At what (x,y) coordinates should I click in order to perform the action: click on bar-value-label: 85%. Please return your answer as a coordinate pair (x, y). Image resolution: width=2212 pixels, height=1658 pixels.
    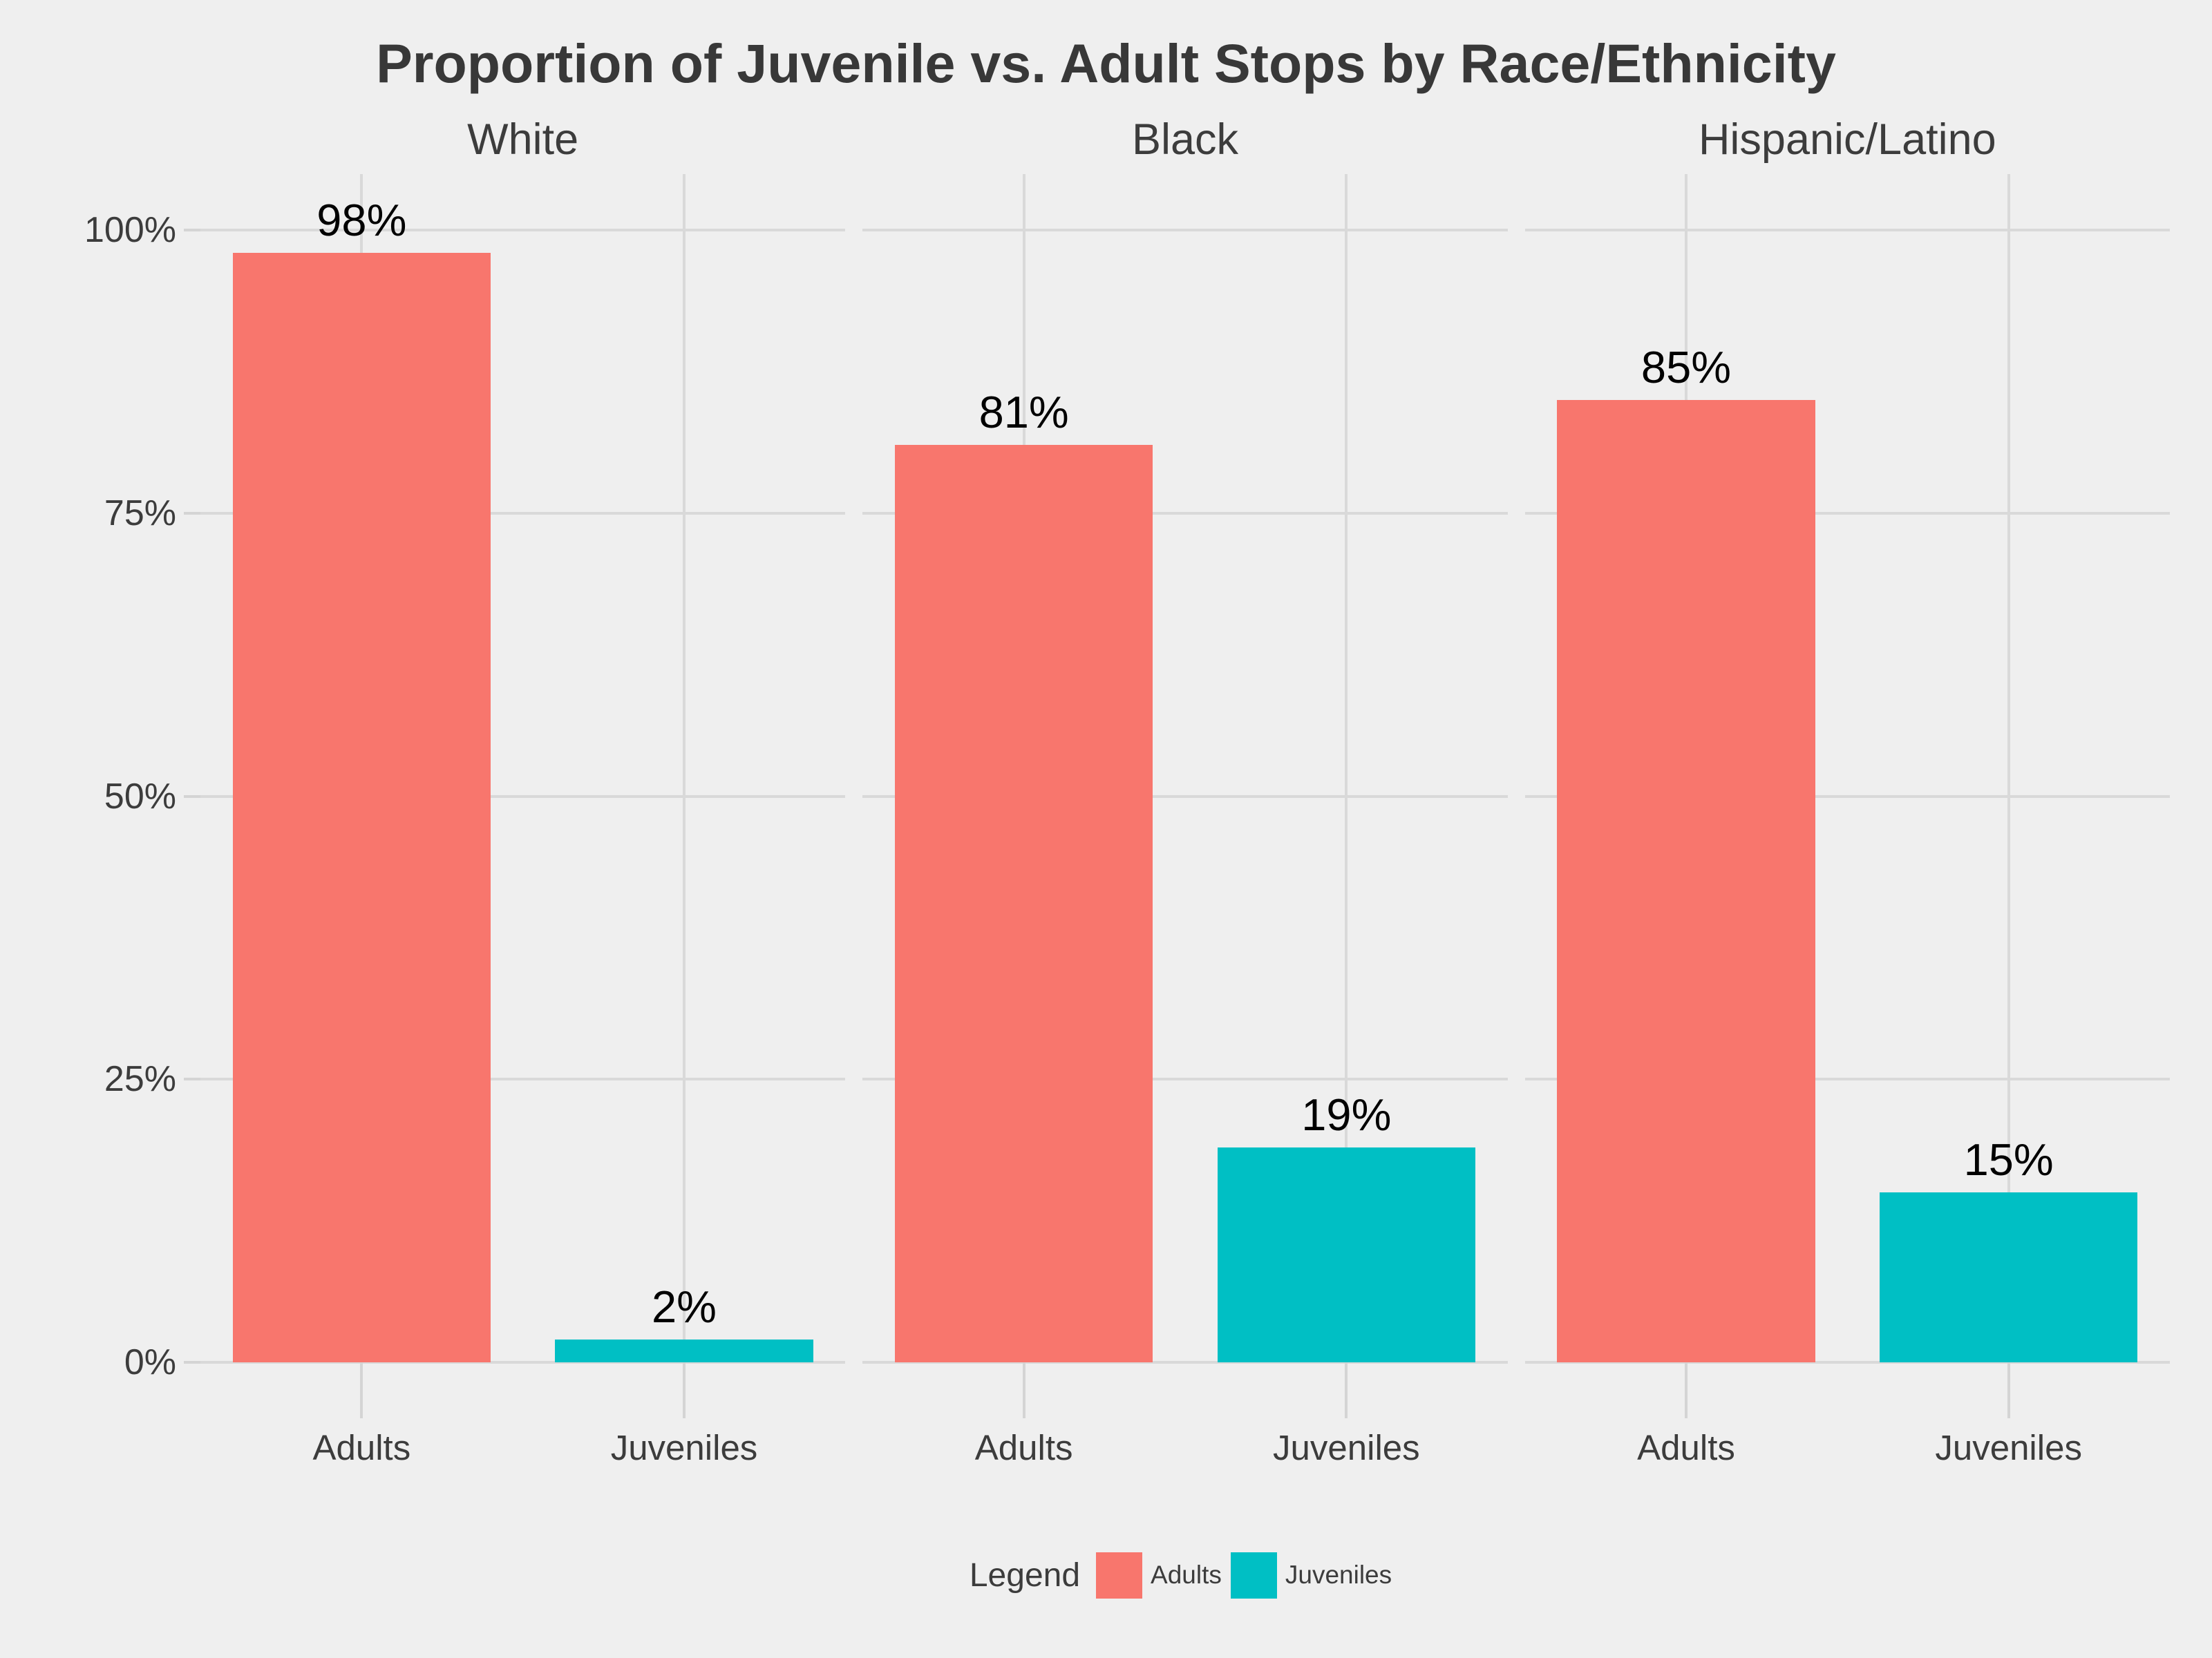
    Looking at the image, I should click on (1686, 366).